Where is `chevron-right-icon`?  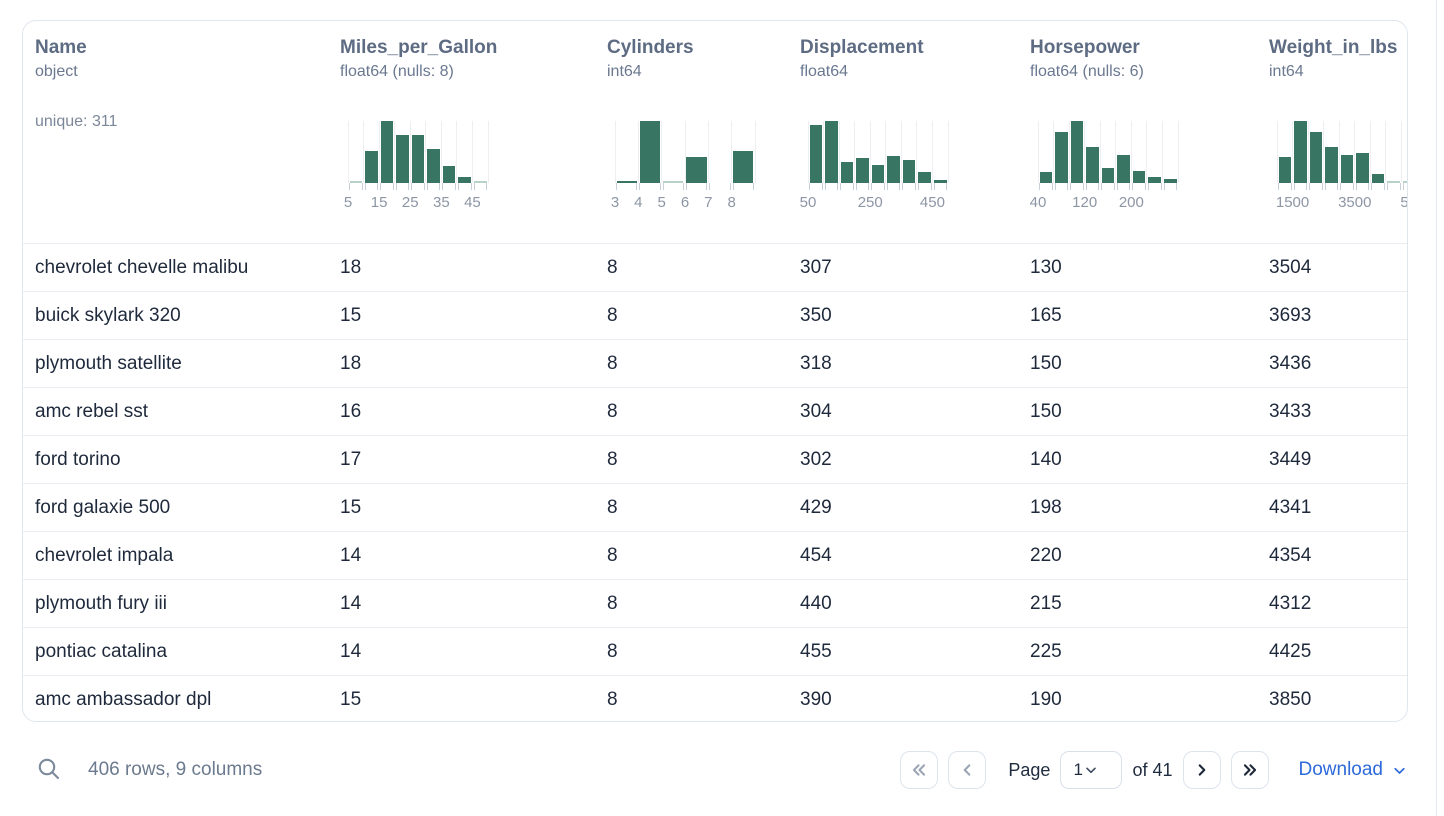
chevron-right-icon is located at coordinates (1202, 770).